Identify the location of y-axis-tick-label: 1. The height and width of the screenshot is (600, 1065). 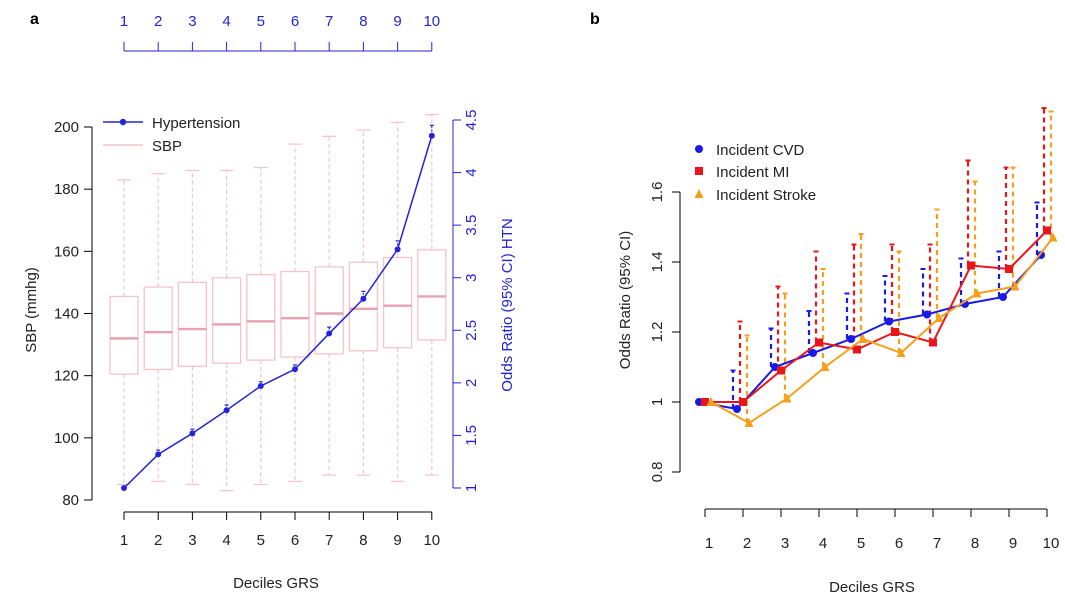
(657, 402).